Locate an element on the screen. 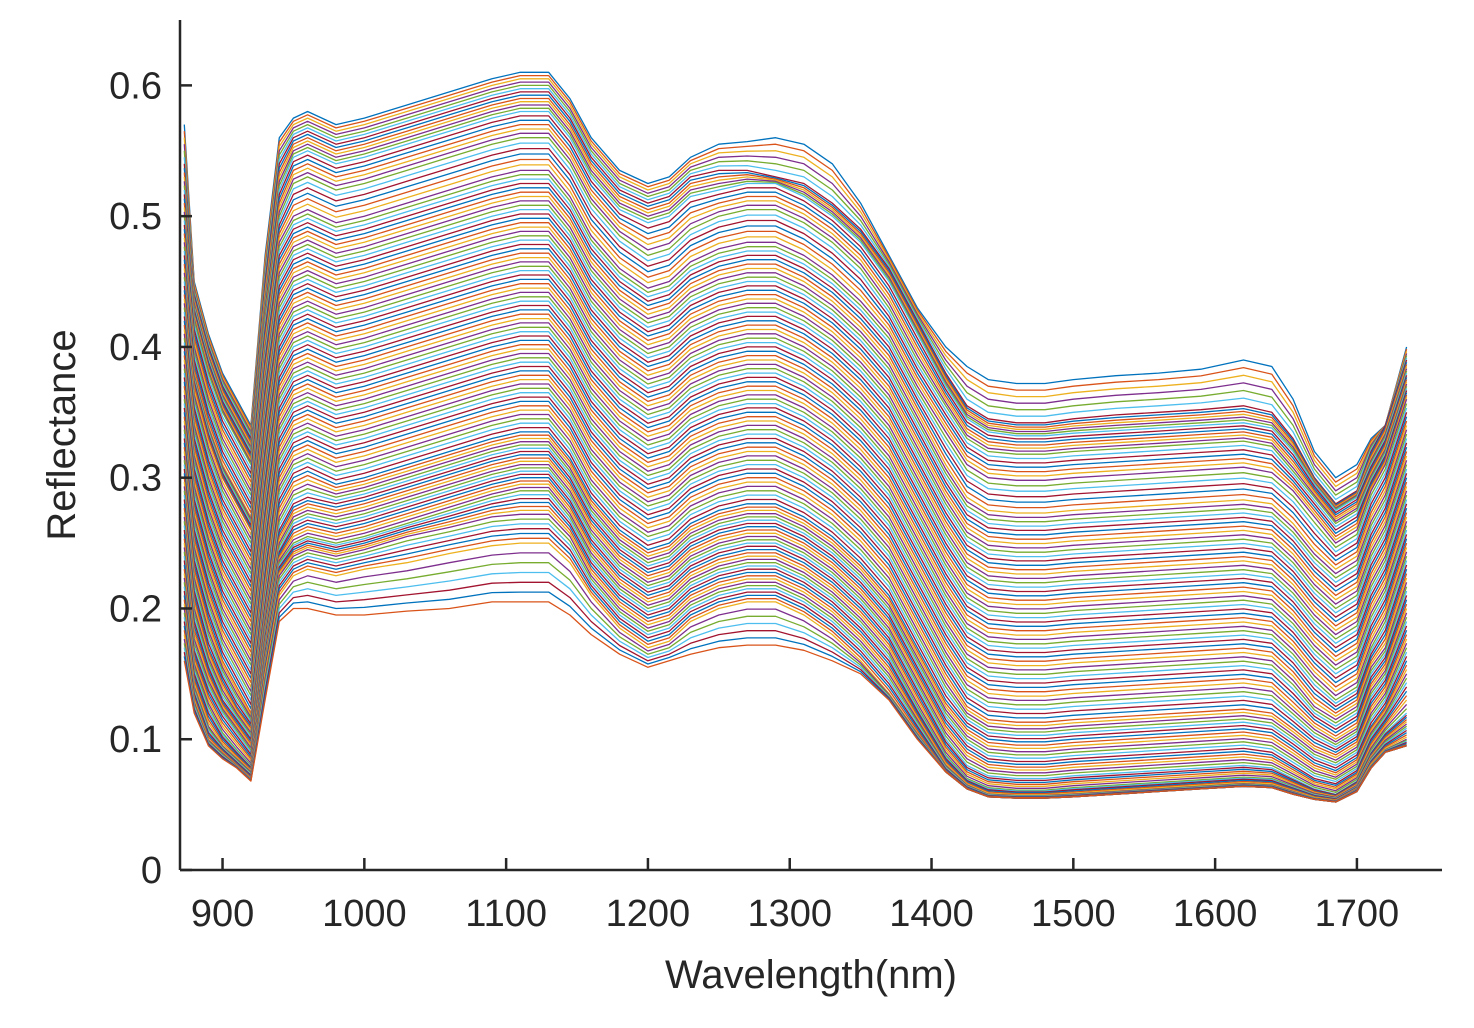  y-tick-label: 0.1 is located at coordinates (135, 740).